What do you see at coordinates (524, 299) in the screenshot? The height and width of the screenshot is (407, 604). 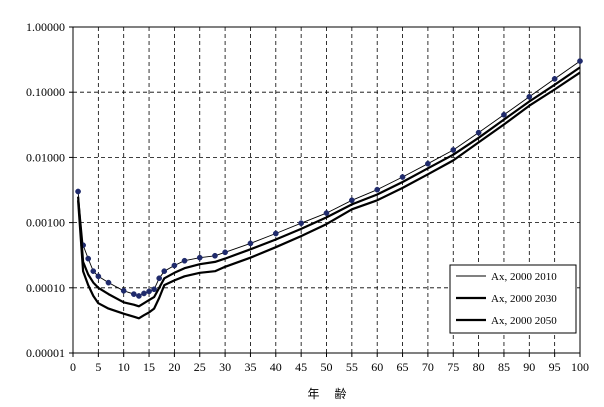 I see `legend-label: Ax, 2000 2030` at bounding box center [524, 299].